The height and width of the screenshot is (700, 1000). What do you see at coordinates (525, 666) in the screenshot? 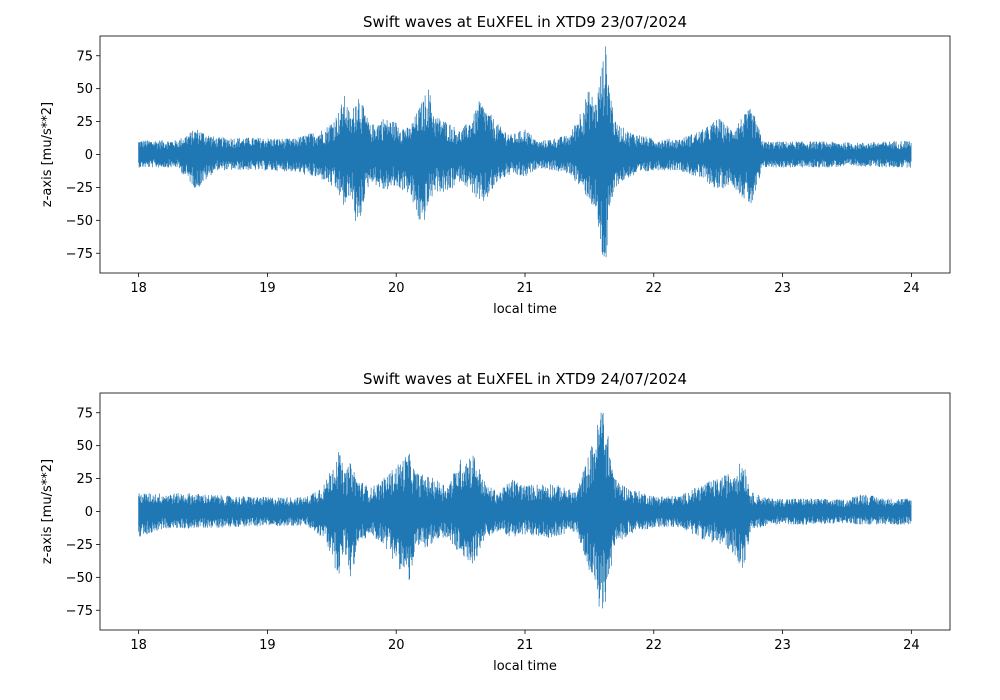
I see `x-axis-label-bottom: local time` at bounding box center [525, 666].